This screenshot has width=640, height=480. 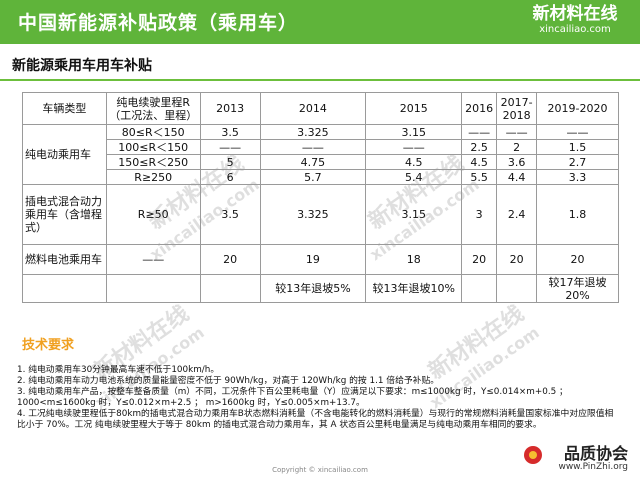 I want to click on fcev-label: 燃料电池乘用车, so click(x=64, y=259).